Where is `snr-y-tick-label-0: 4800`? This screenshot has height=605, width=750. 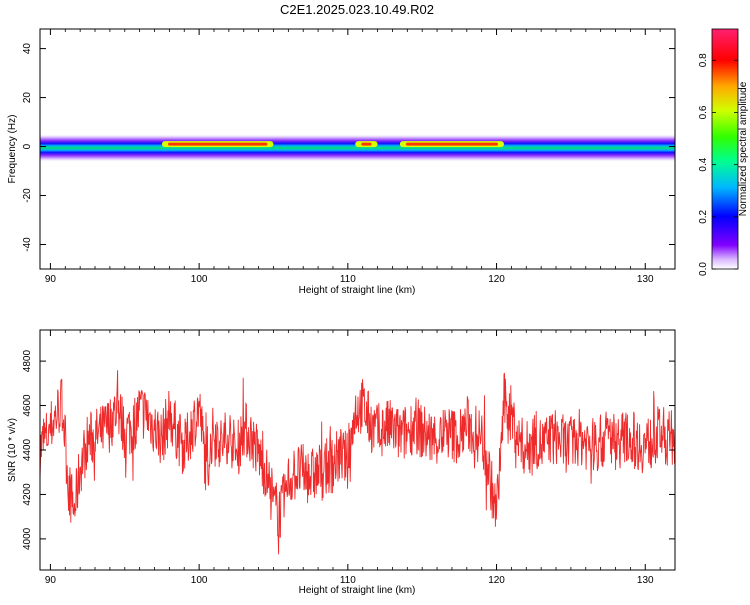 snr-y-tick-label-0: 4800 is located at coordinates (27, 361).